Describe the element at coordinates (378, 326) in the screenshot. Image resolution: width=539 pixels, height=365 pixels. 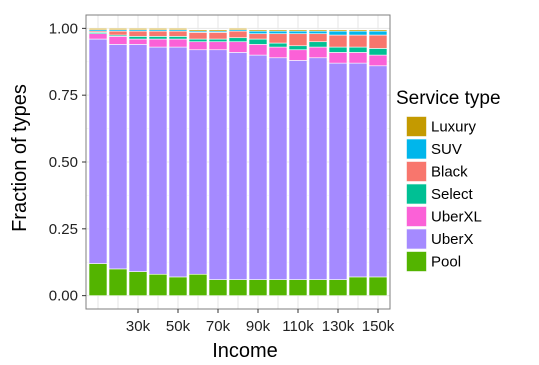
I see `x-tick-label: 150k` at that location.